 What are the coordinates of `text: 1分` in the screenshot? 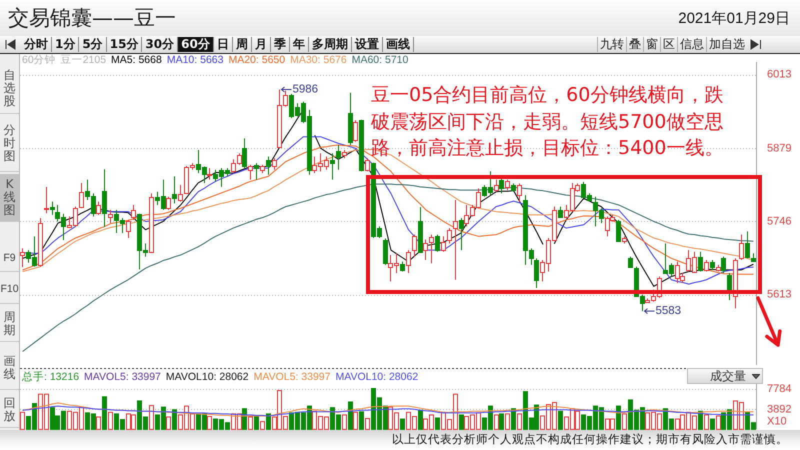 It's located at (66, 44).